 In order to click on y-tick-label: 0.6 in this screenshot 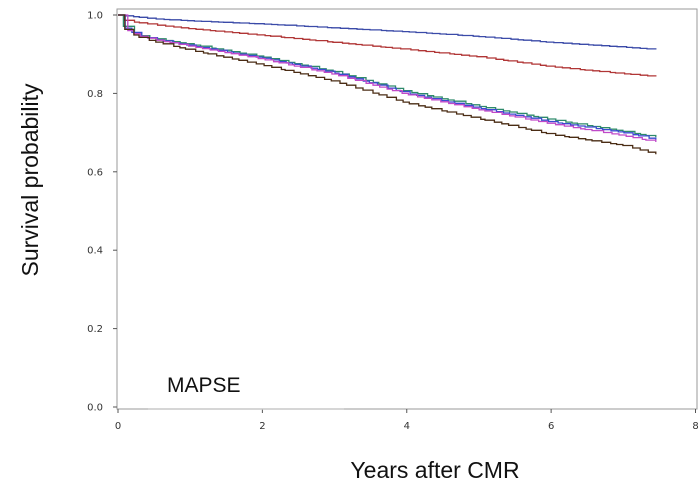, I will do `click(95, 172)`.